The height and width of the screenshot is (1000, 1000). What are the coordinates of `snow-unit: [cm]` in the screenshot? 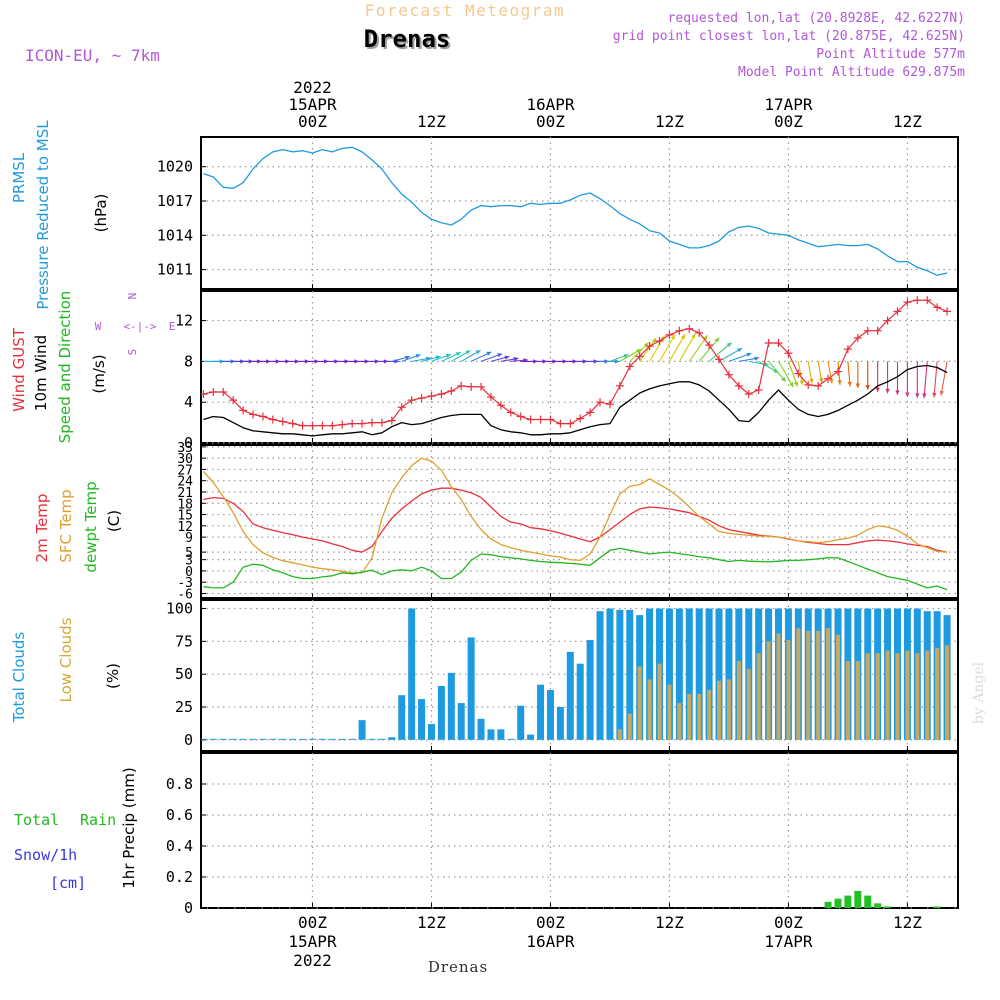 It's located at (68, 883).